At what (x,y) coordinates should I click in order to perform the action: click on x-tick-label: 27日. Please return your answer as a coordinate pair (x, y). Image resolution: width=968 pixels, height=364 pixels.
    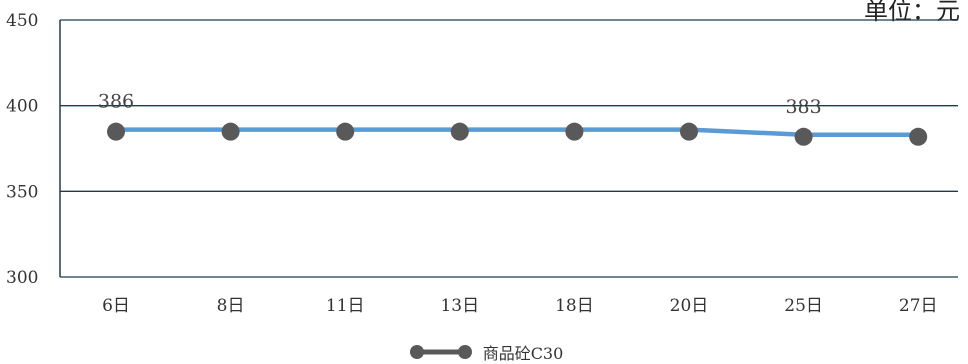
    Looking at the image, I should click on (918, 306).